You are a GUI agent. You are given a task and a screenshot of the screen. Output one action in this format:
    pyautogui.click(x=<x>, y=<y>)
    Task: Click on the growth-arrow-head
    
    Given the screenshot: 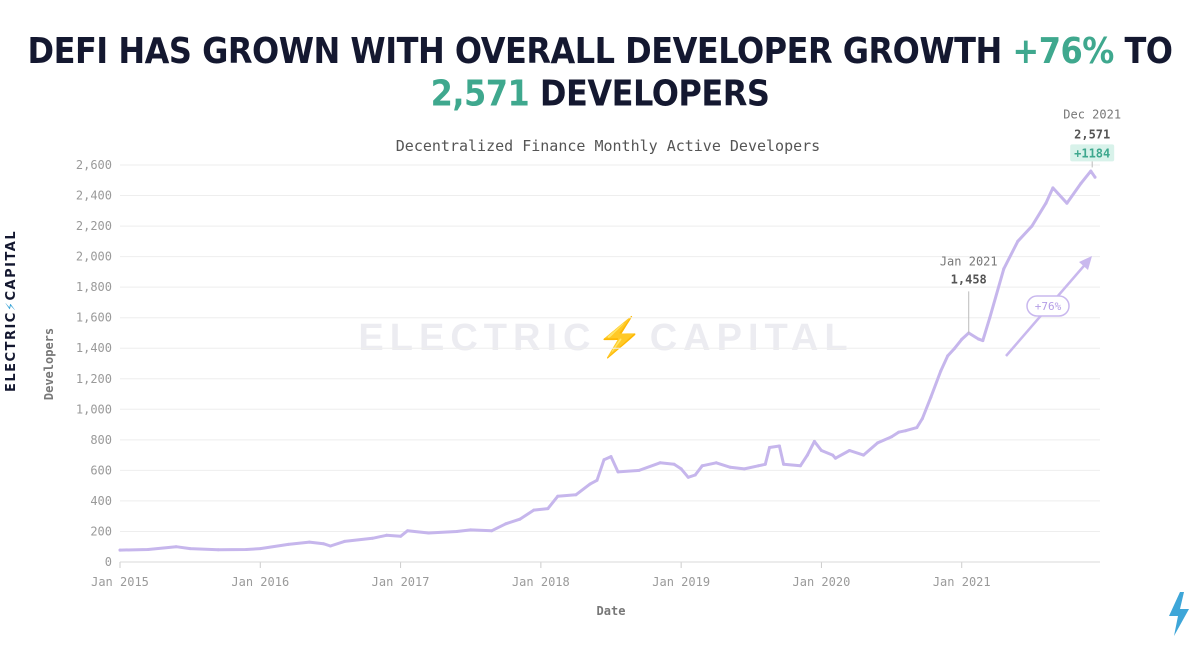 What is the action you would take?
    pyautogui.click(x=1085, y=263)
    